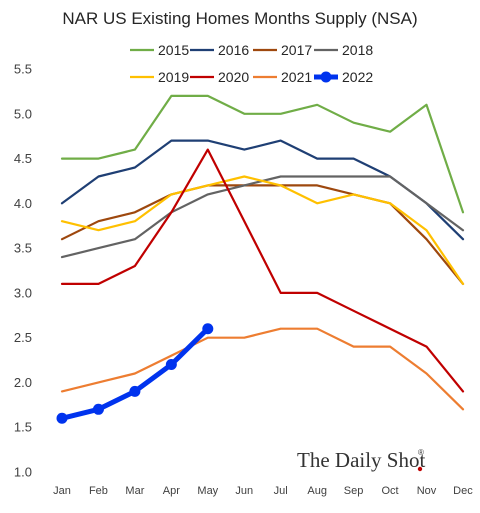  What do you see at coordinates (23, 337) in the screenshot?
I see `y-tick-label: 2.5` at bounding box center [23, 337].